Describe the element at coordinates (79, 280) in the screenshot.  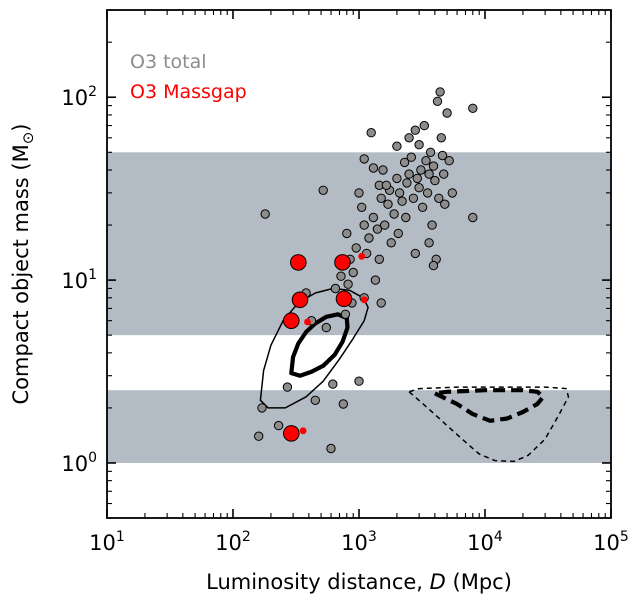
I see `y-tick-label: 101` at that location.